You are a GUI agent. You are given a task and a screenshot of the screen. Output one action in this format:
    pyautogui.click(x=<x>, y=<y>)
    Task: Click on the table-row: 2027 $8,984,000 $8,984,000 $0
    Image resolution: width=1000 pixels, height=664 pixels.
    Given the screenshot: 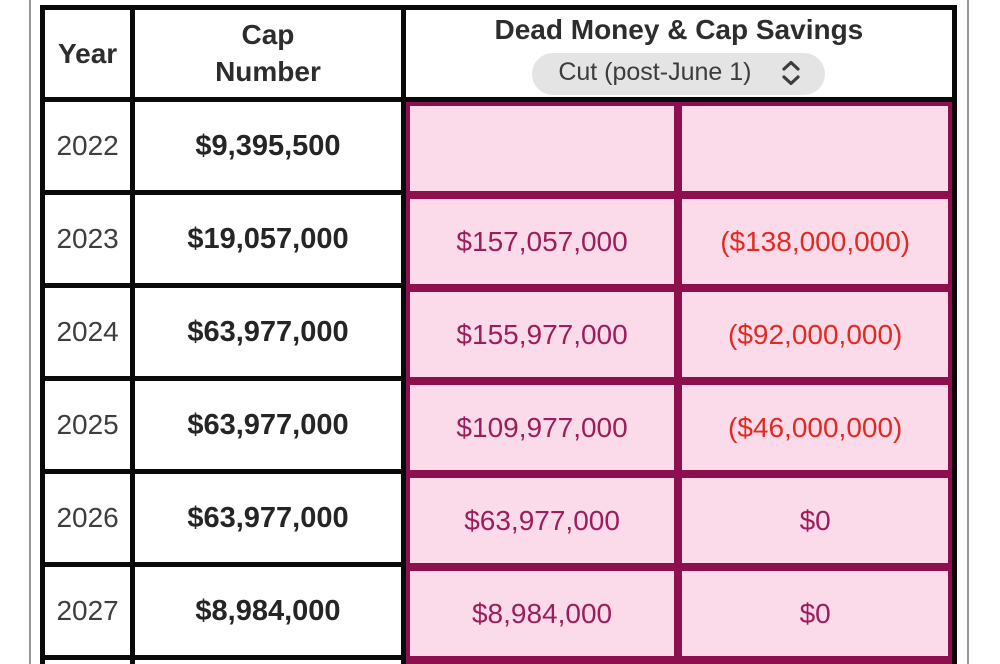 What is the action you would take?
    pyautogui.click(x=498, y=613)
    